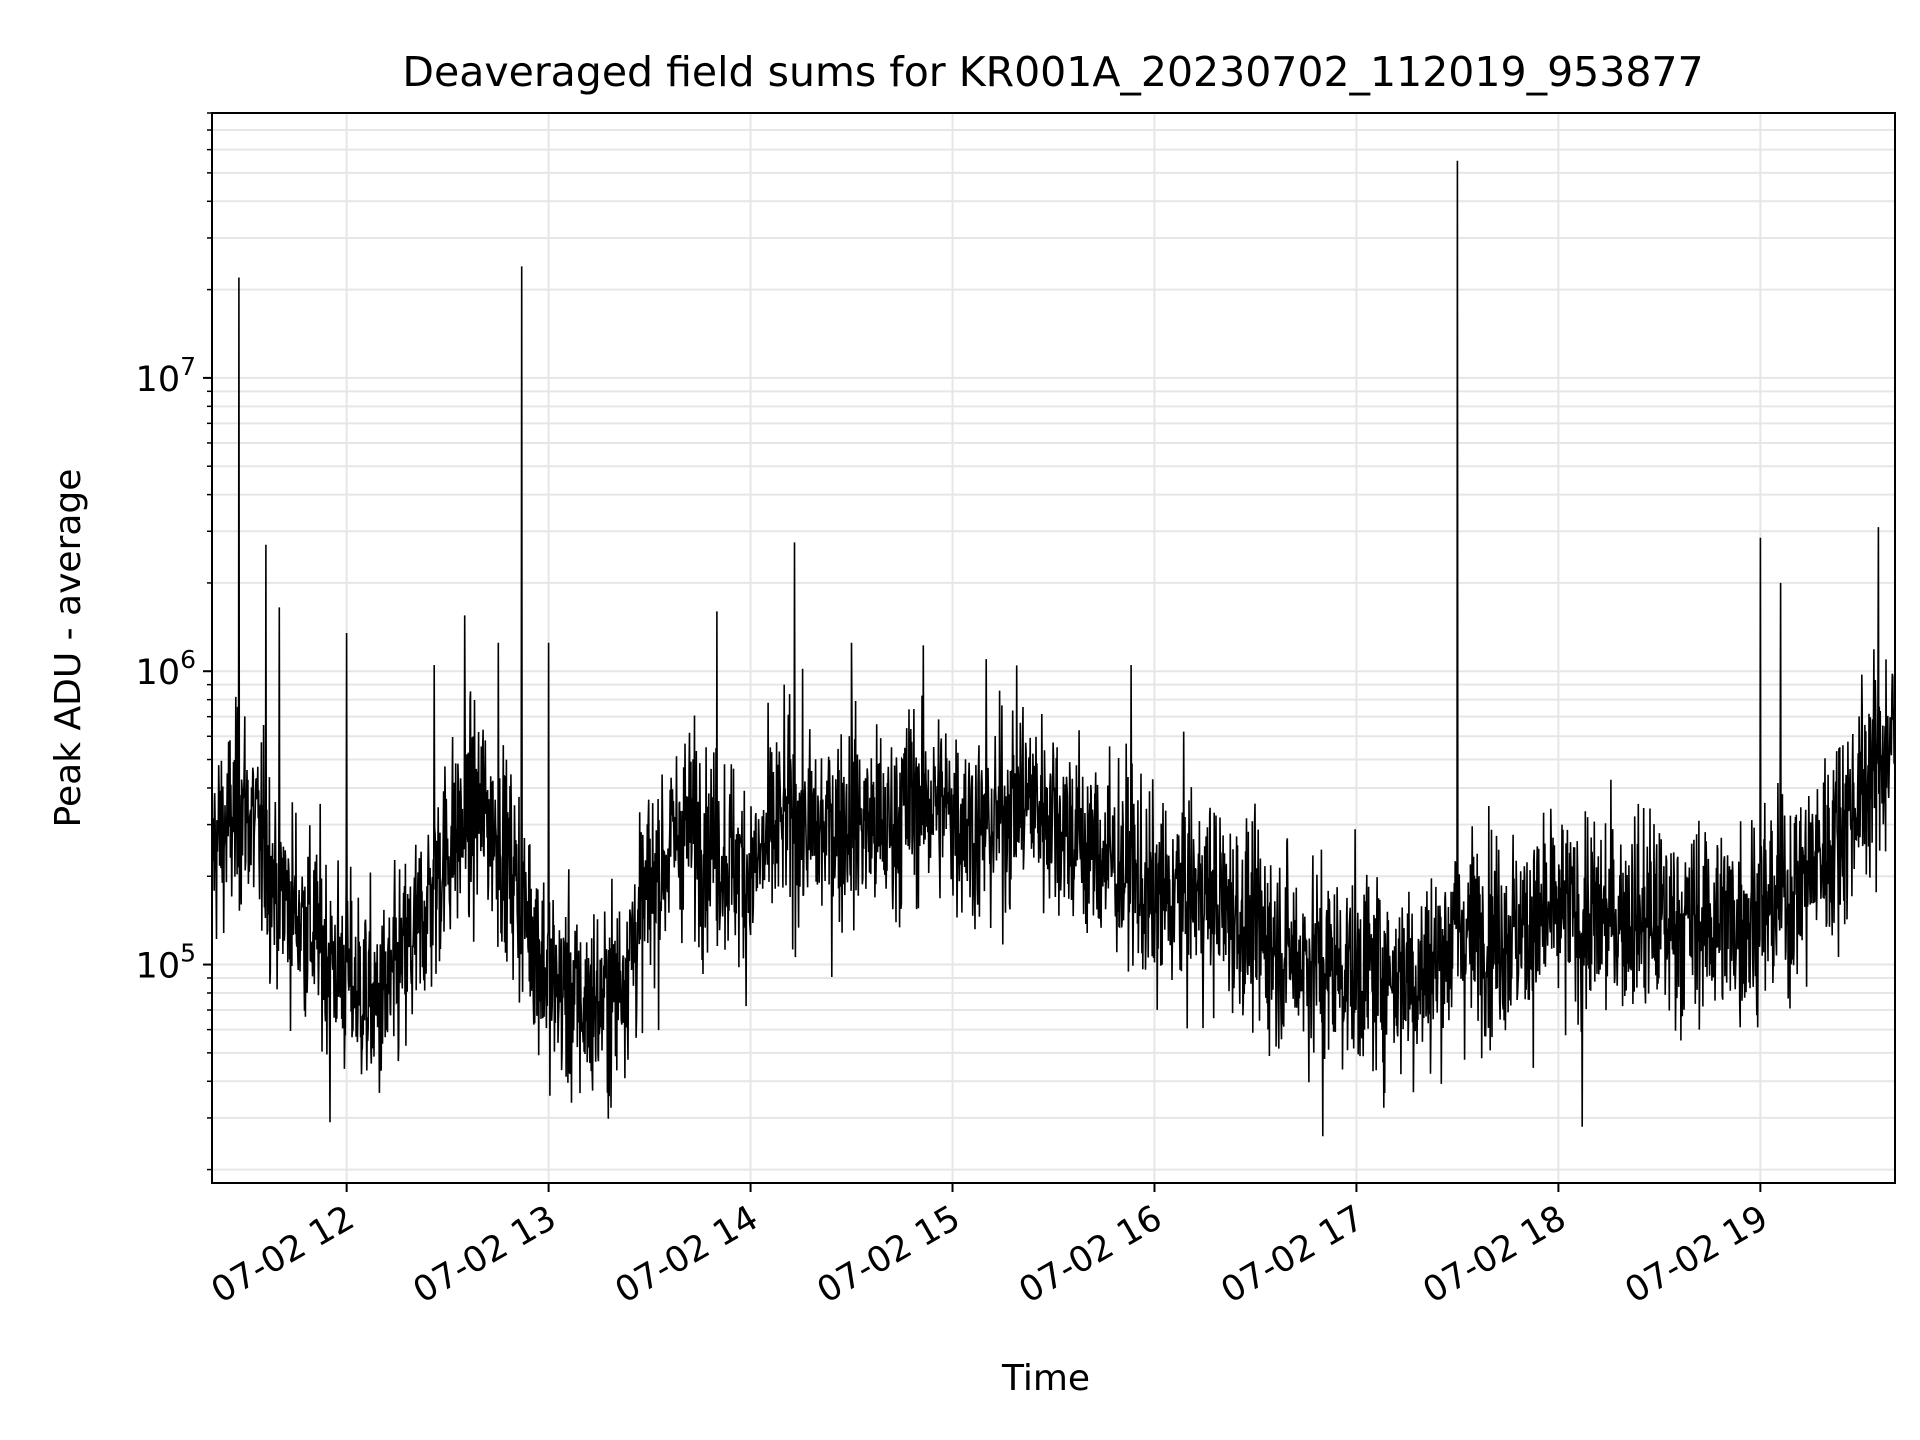  Describe the element at coordinates (166, 669) in the screenshot. I see `y-tick-label: 10⁶` at that location.